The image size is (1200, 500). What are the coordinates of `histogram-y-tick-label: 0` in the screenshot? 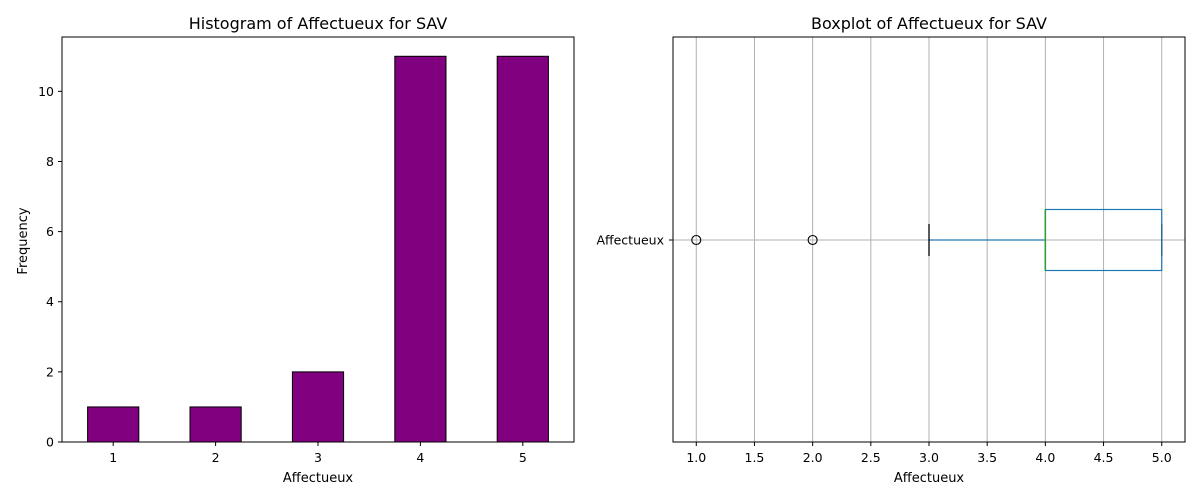 It's located at (50, 442).